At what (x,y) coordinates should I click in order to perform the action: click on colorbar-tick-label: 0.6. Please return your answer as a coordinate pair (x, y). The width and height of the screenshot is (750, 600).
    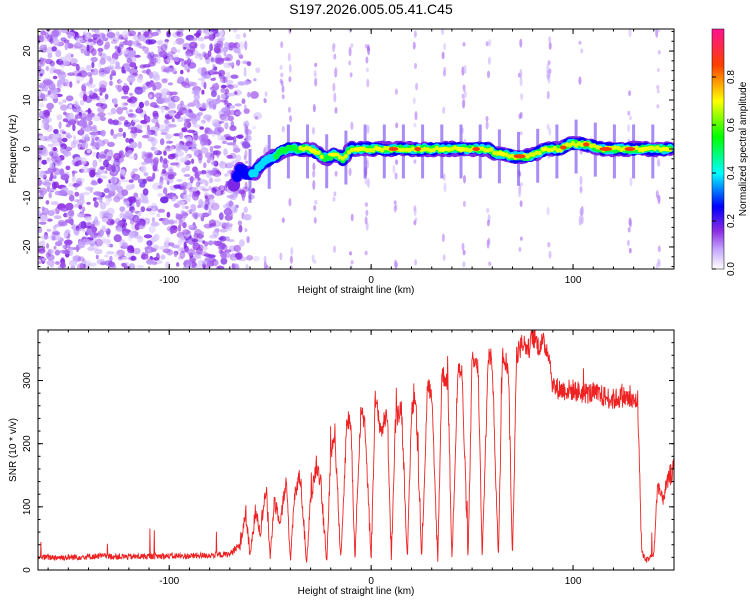
    Looking at the image, I should click on (731, 125).